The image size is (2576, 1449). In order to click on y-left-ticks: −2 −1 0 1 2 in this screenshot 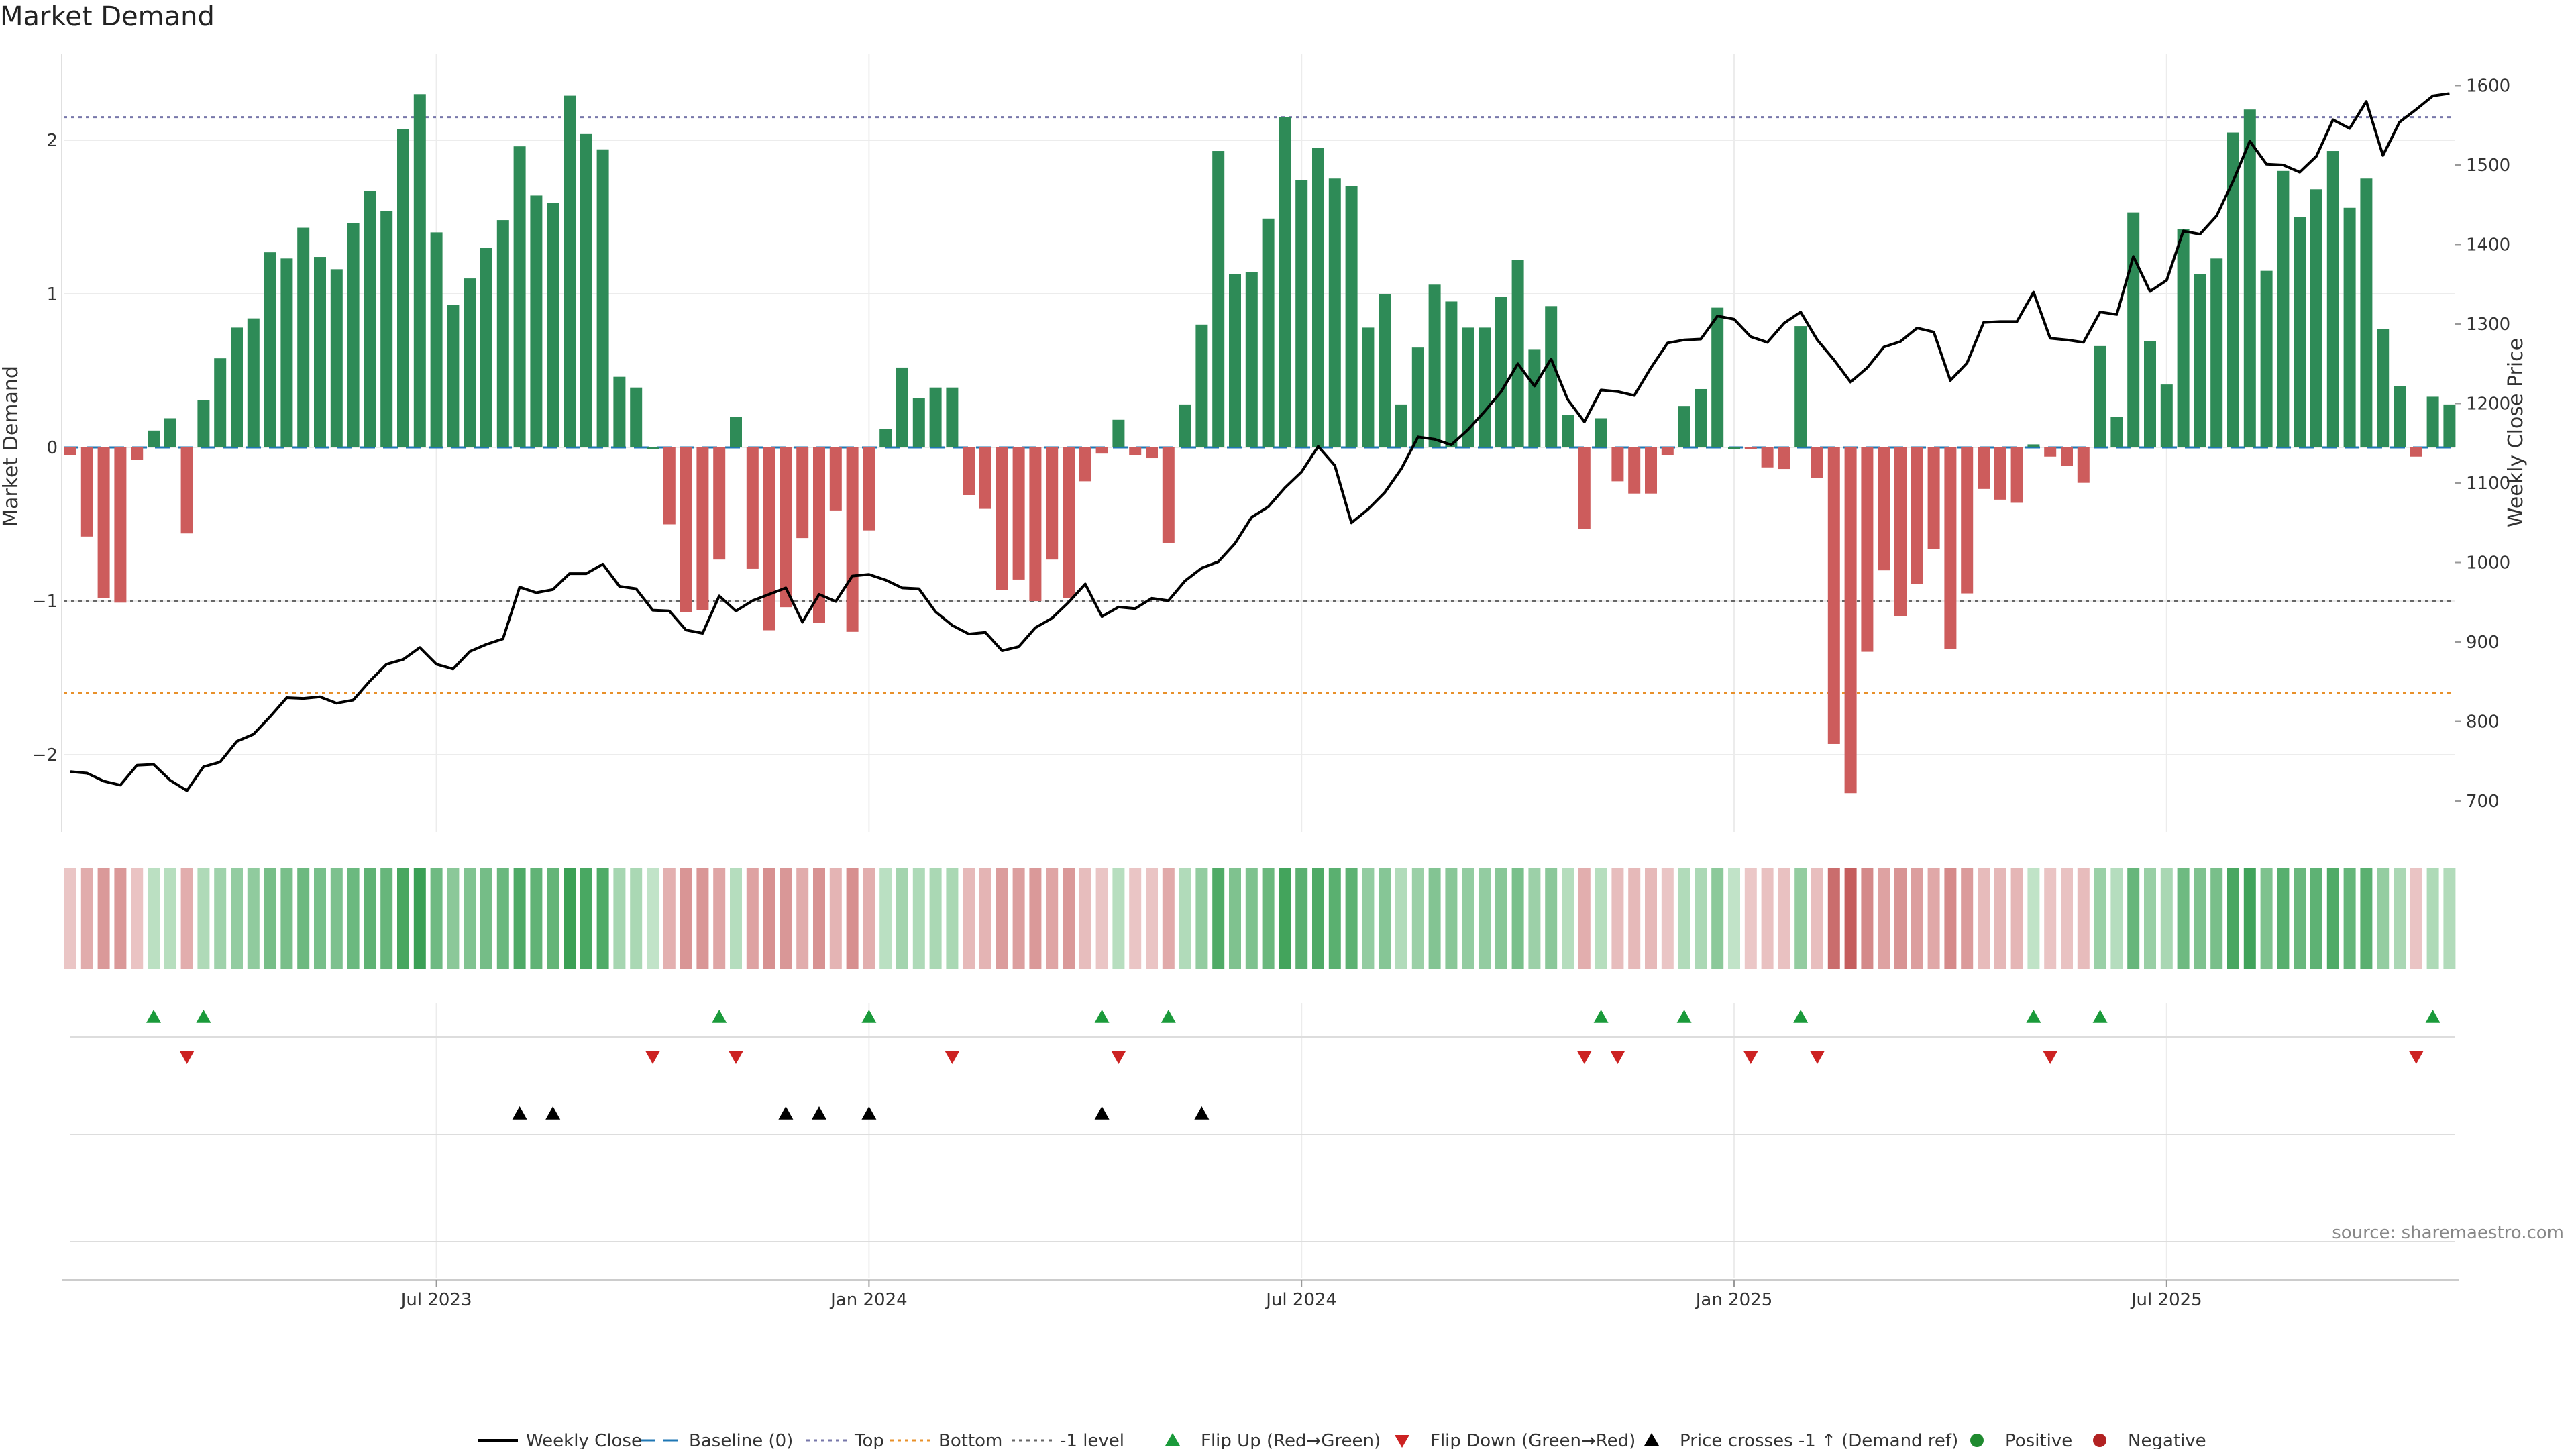, I will do `click(45, 448)`.